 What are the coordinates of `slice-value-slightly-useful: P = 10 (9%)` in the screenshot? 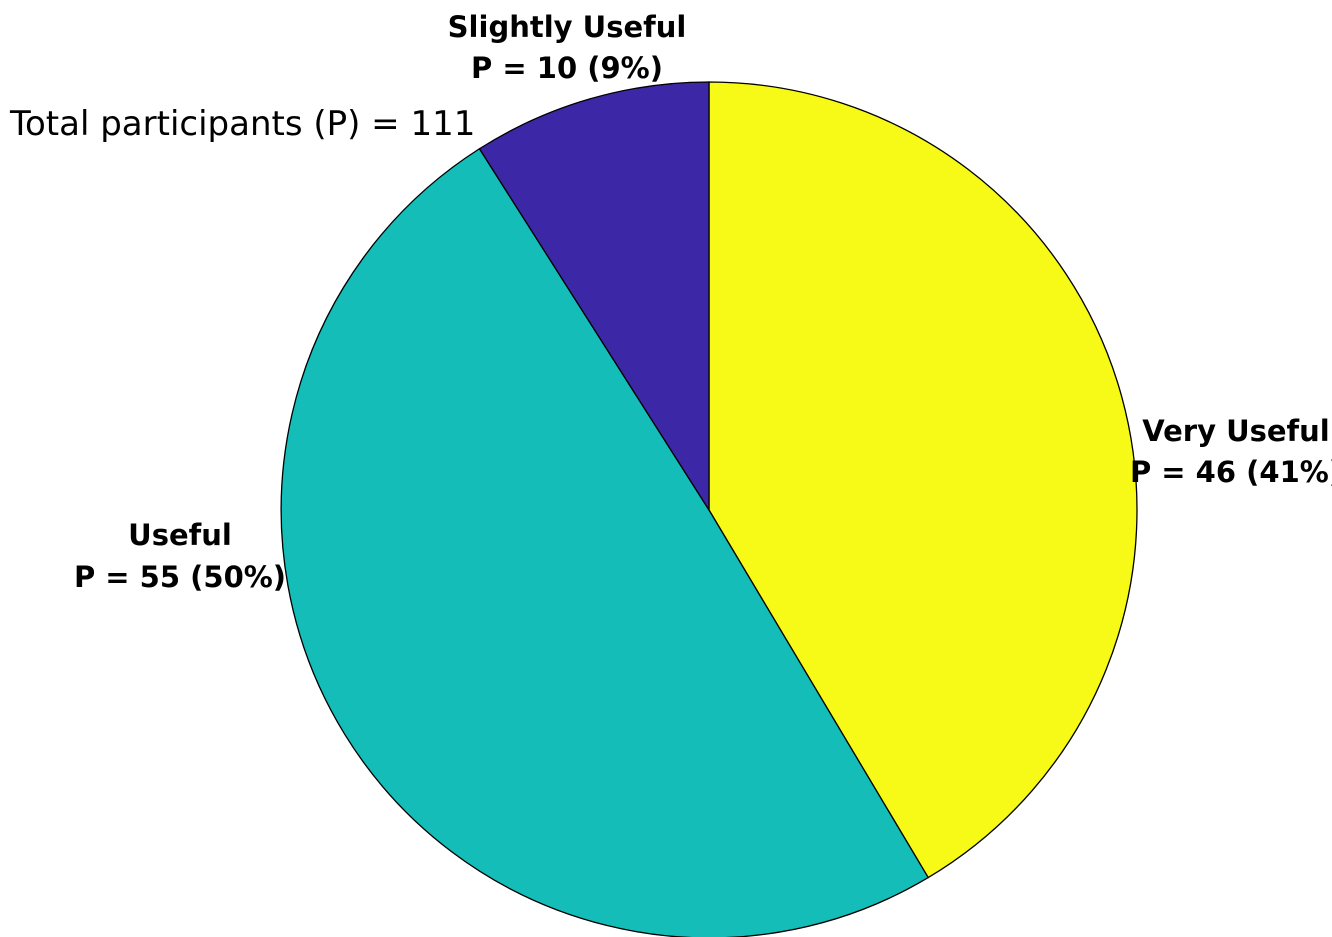 It's located at (567, 68).